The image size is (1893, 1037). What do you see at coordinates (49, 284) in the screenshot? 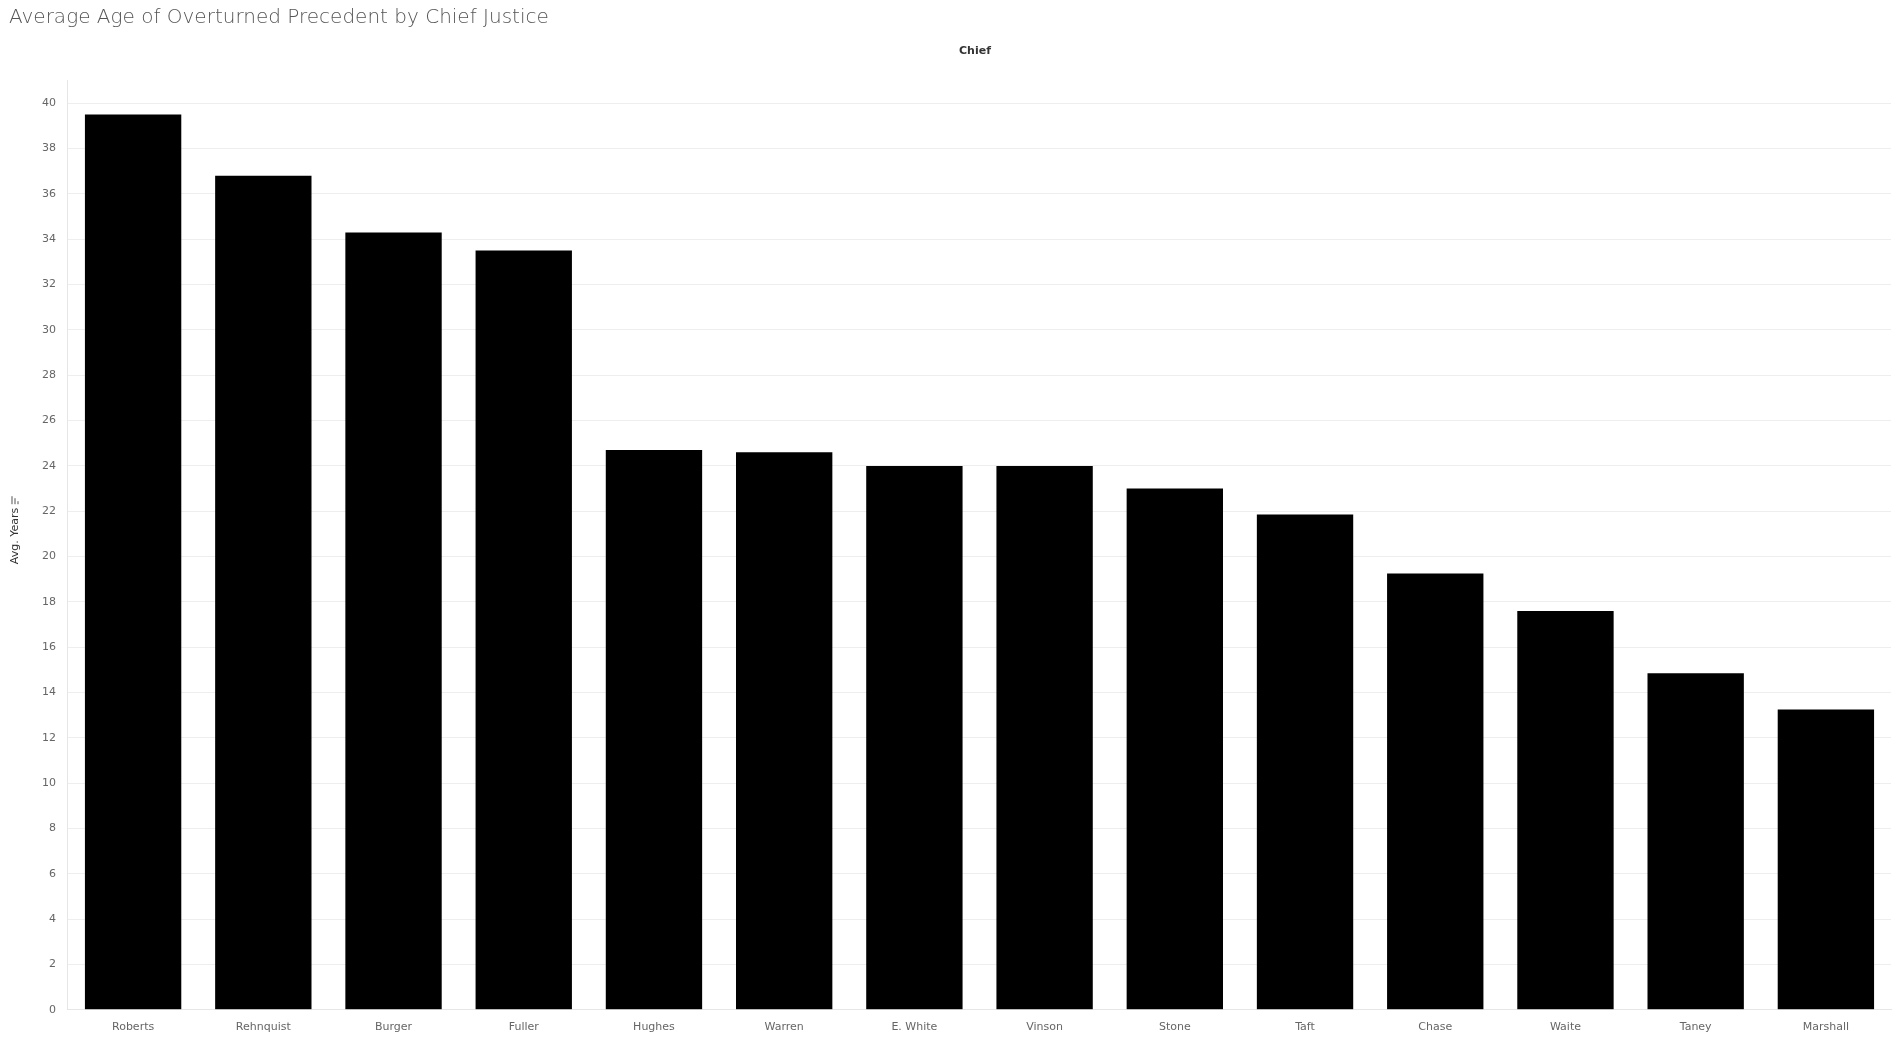
I see `y-tick-label: 32` at bounding box center [49, 284].